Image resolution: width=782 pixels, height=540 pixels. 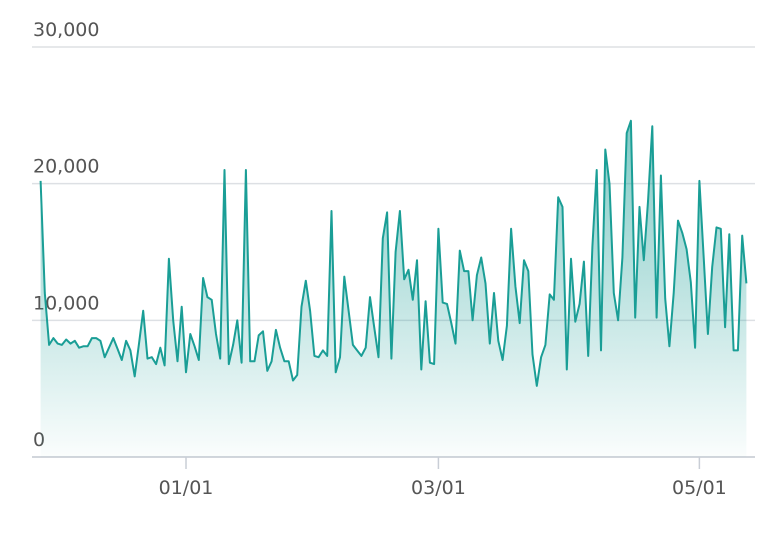 What do you see at coordinates (66, 30) in the screenshot?
I see `y-tick-label: 30,000` at bounding box center [66, 30].